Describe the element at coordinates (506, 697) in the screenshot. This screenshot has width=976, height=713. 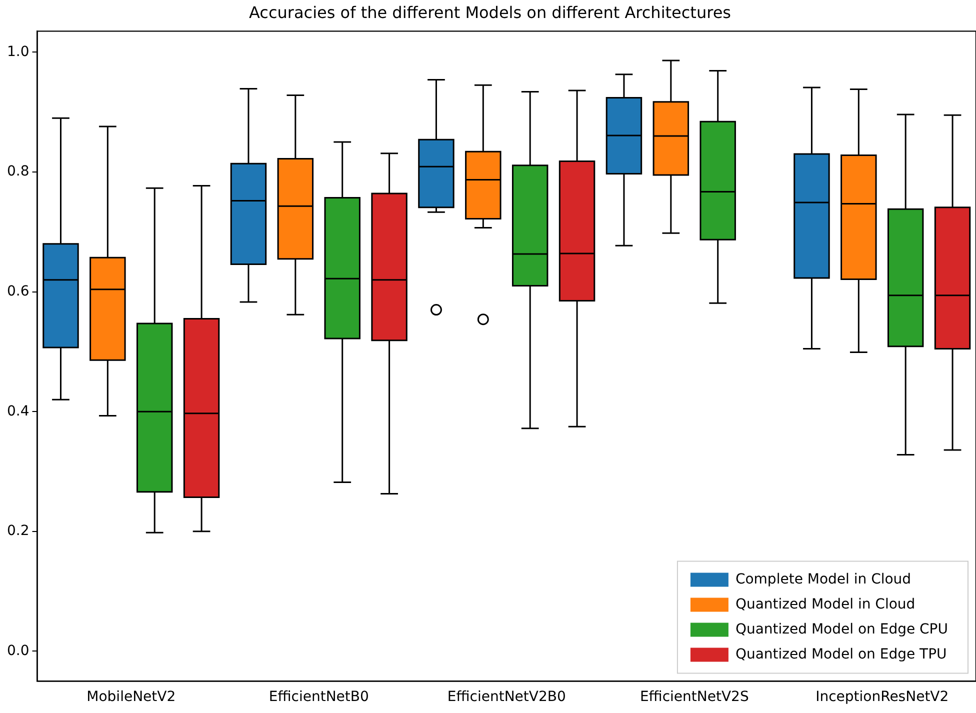
I see `x-tick-label: EfficientNetV2B0` at that location.